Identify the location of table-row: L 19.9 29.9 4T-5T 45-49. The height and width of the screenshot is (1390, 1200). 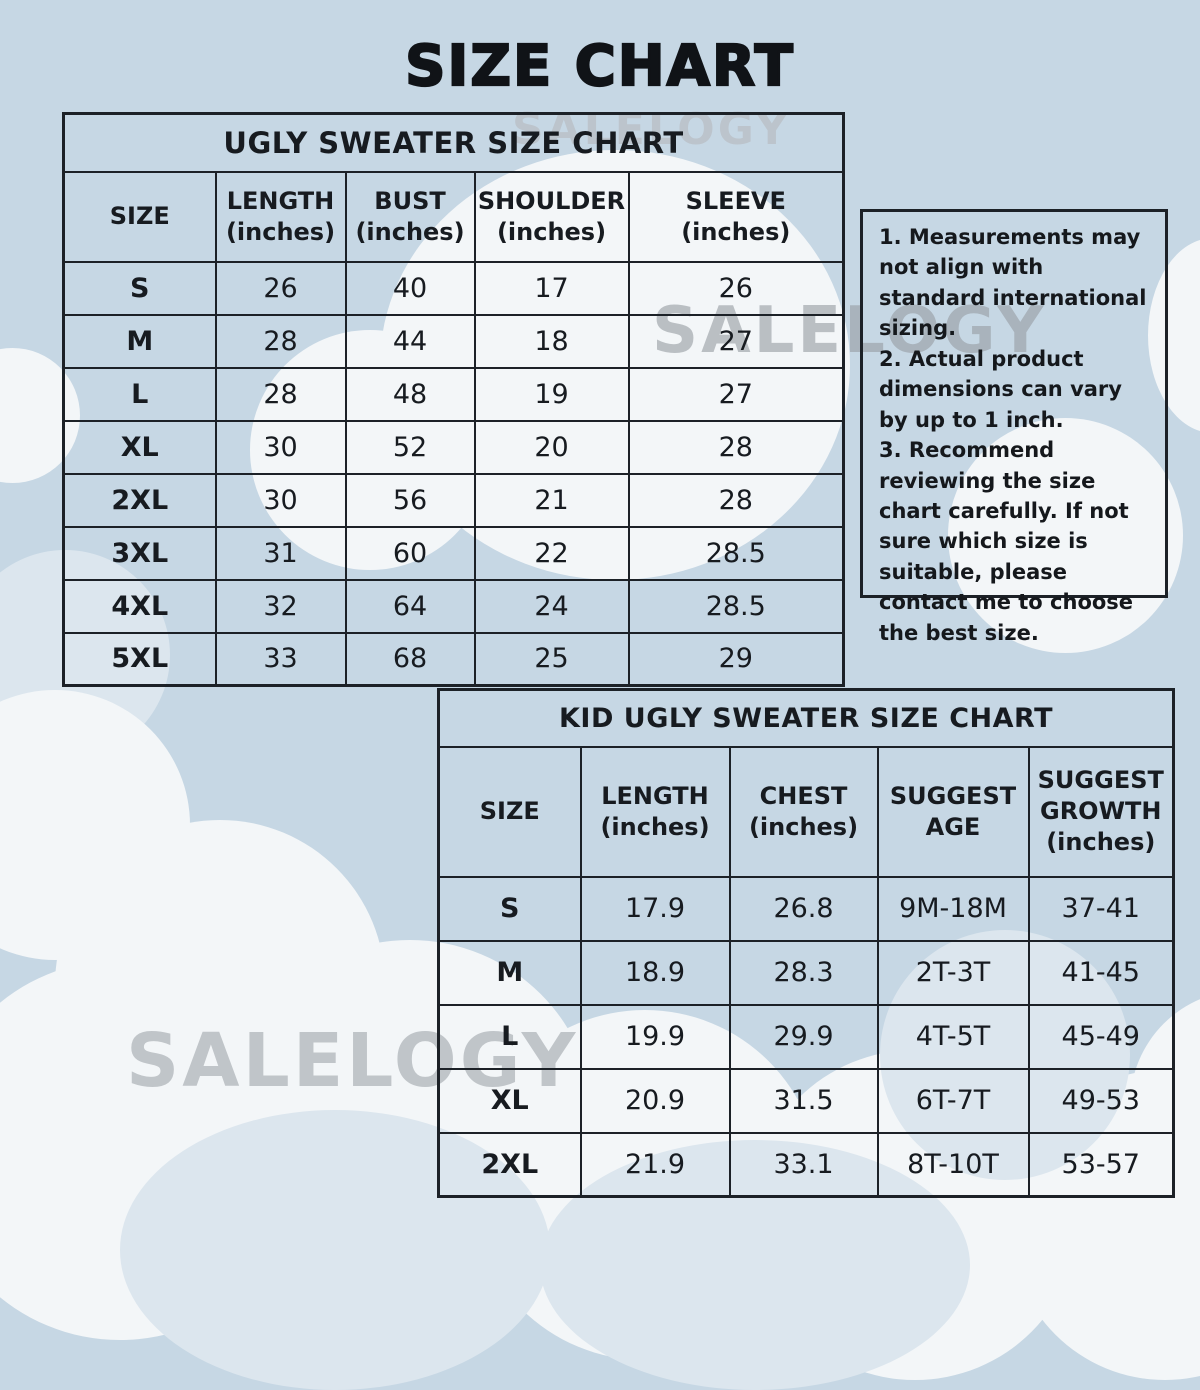
(806, 1036).